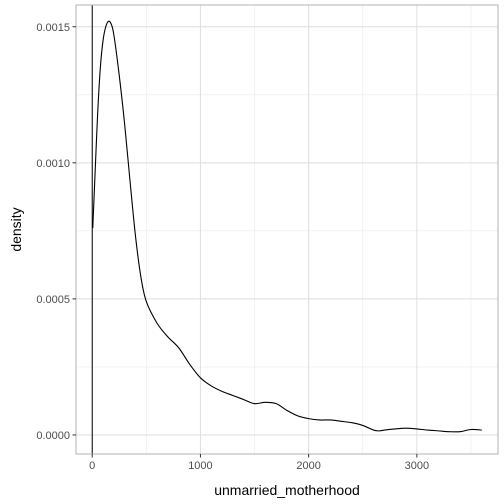 This screenshot has width=504, height=504. Describe the element at coordinates (92, 466) in the screenshot. I see `x-tick-label: 0` at that location.